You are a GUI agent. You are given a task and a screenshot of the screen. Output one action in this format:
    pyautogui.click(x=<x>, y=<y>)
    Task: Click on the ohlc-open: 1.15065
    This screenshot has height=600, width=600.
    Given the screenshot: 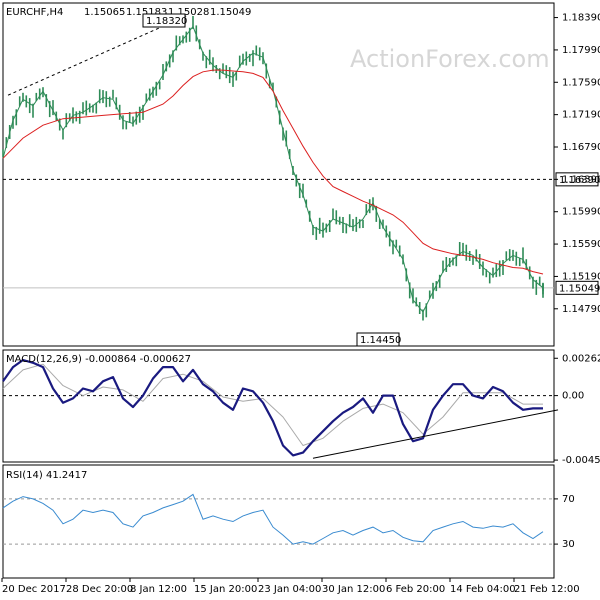 What is the action you would take?
    pyautogui.click(x=104, y=12)
    